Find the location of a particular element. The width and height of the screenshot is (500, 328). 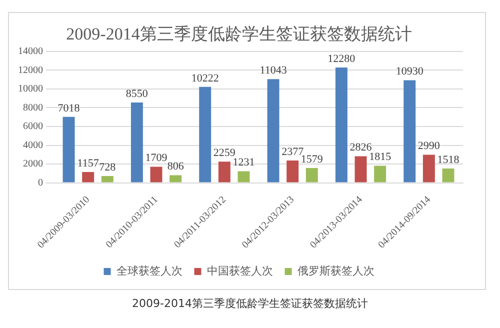

y-tick-label: 4000 is located at coordinates (33, 145).